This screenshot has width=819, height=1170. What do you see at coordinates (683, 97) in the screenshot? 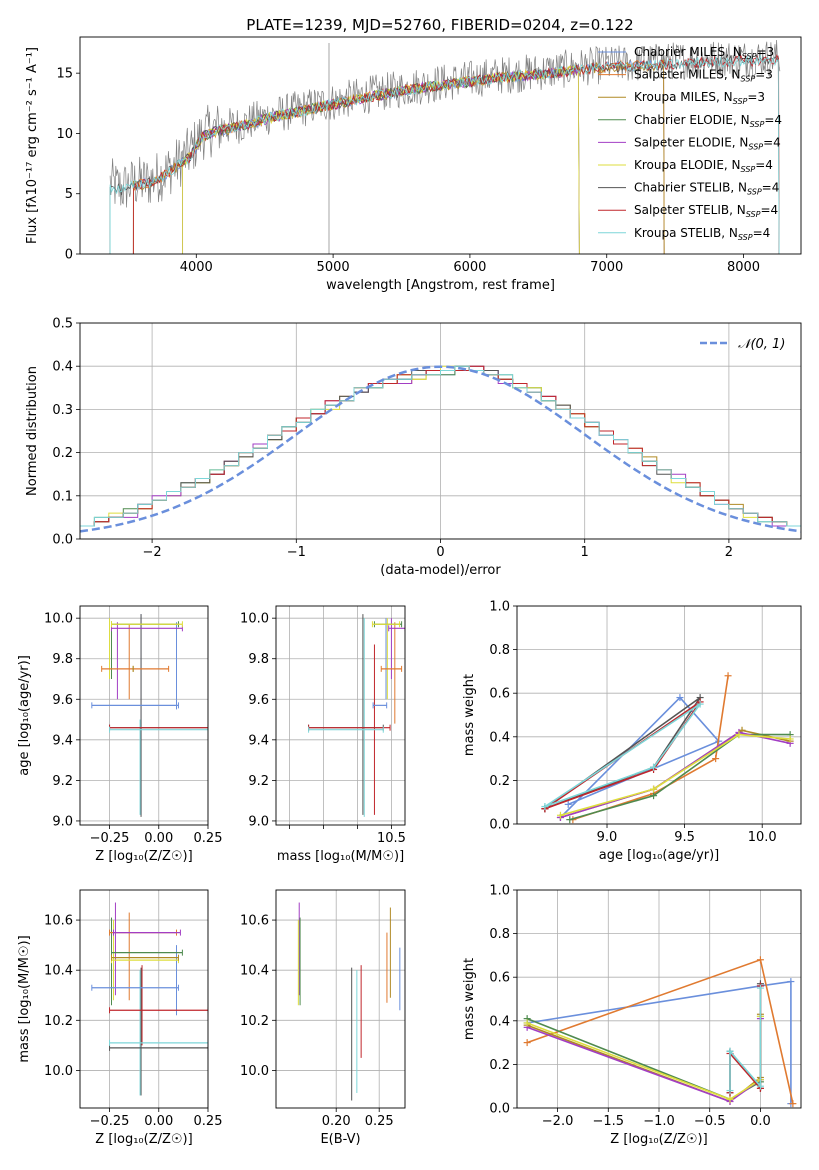
I see `legend-label-text: Kroupa MILES, N` at bounding box center [683, 97].